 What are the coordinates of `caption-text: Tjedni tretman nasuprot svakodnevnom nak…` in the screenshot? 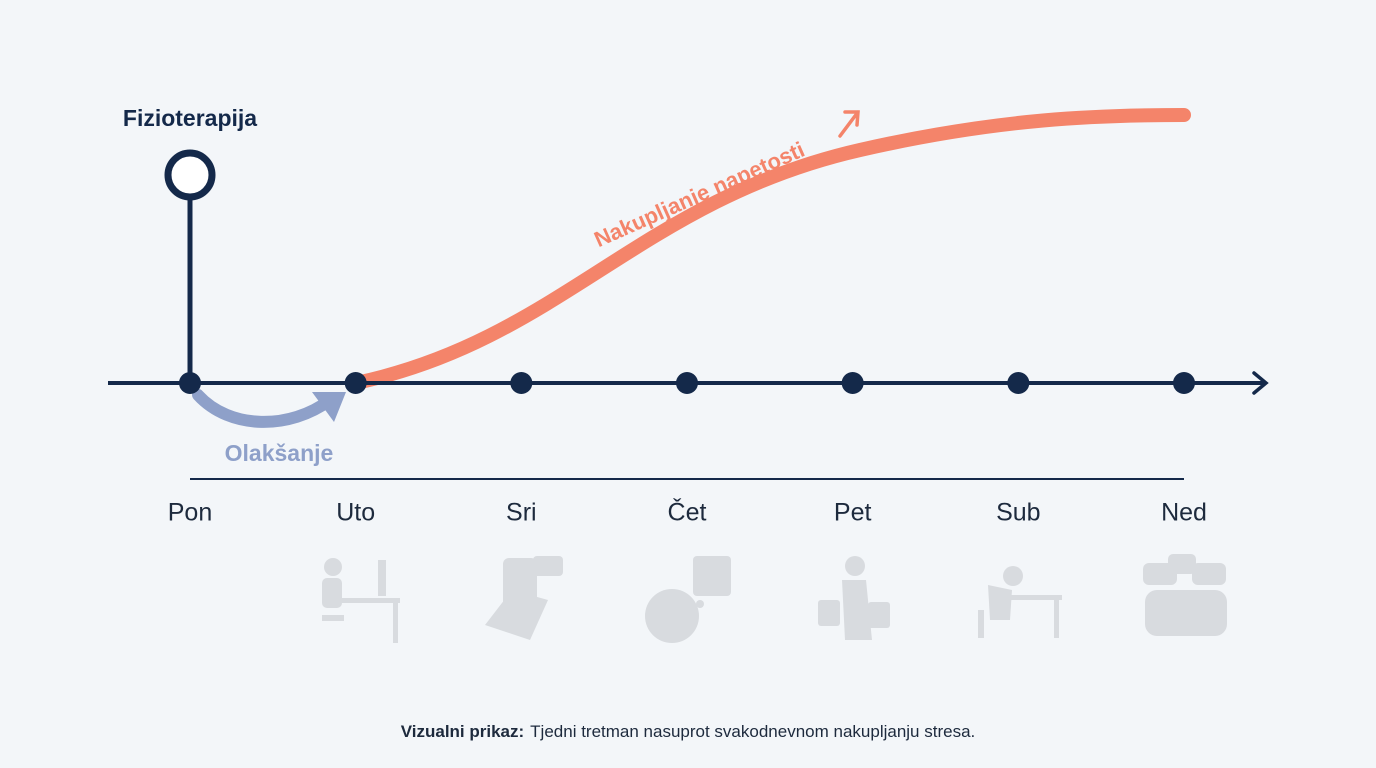 It's located at (752, 731).